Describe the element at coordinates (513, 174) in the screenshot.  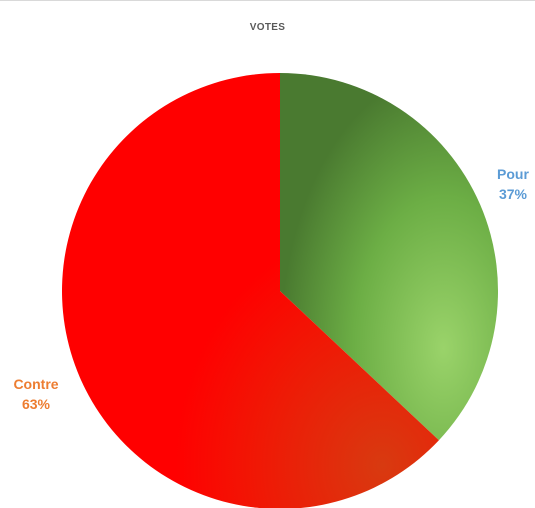
I see `data-label-pour-category: Pour` at that location.